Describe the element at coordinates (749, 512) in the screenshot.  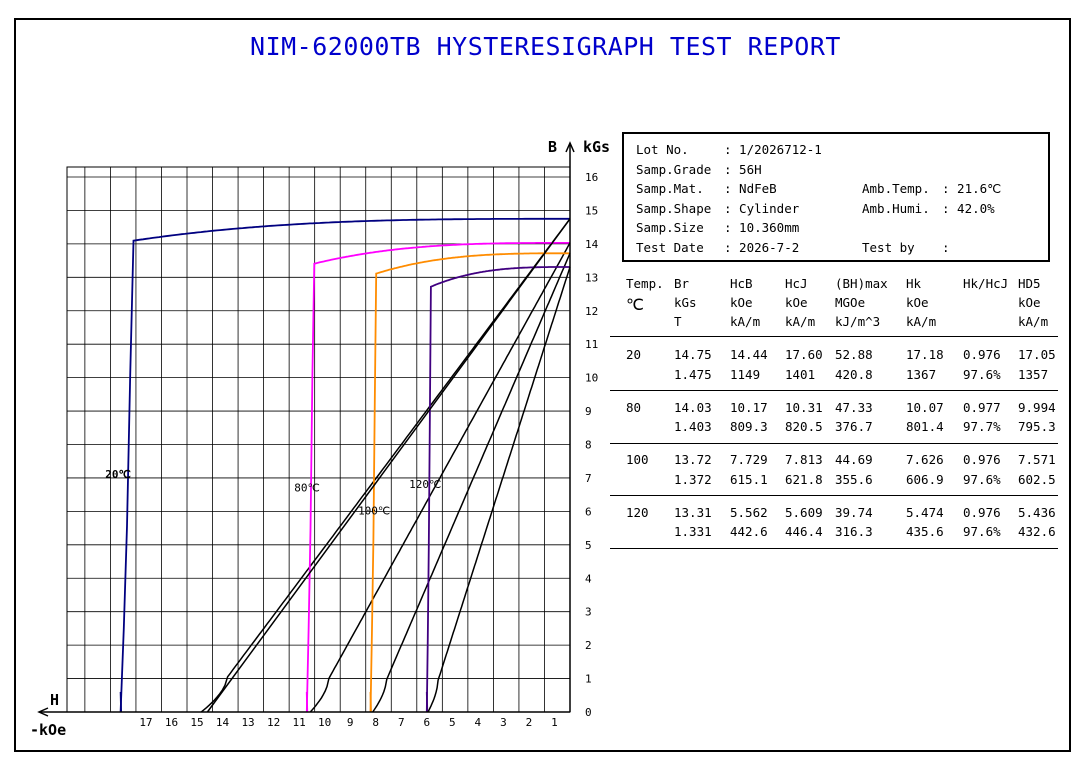
I see `results-cell: 5.562` at that location.